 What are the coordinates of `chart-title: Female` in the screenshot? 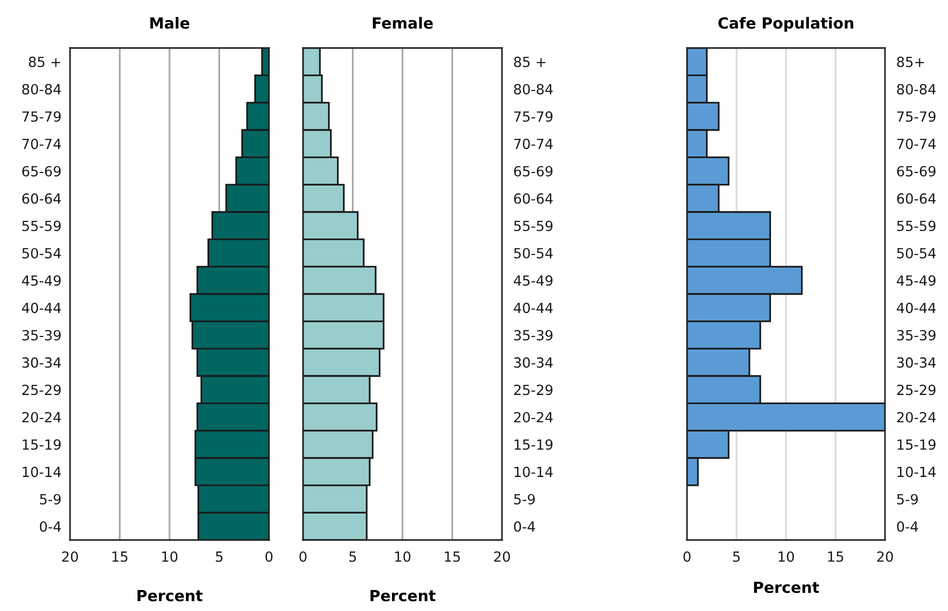 It's located at (402, 22).